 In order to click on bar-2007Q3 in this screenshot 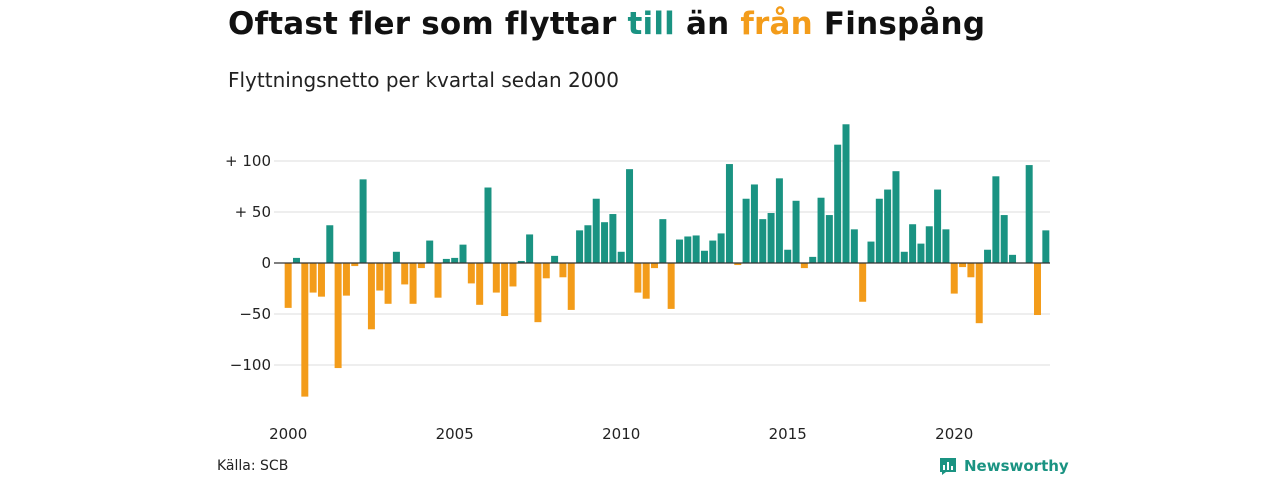, I will do `click(538, 293)`.